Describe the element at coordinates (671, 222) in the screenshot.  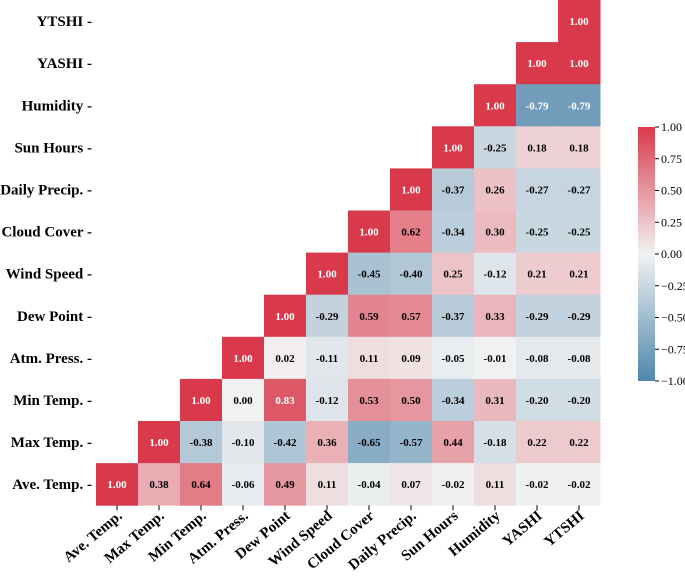
I see `colorbar-tick-label: 0.25` at that location.